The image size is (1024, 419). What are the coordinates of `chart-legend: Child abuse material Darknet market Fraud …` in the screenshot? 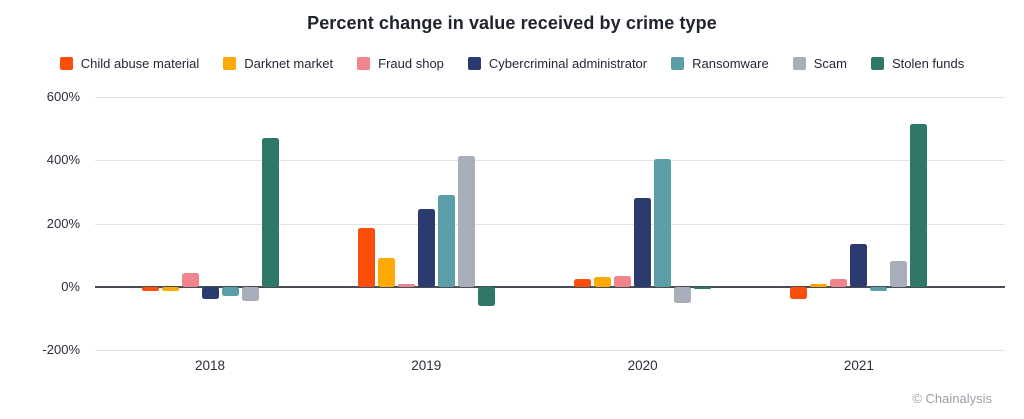 It's located at (512, 63).